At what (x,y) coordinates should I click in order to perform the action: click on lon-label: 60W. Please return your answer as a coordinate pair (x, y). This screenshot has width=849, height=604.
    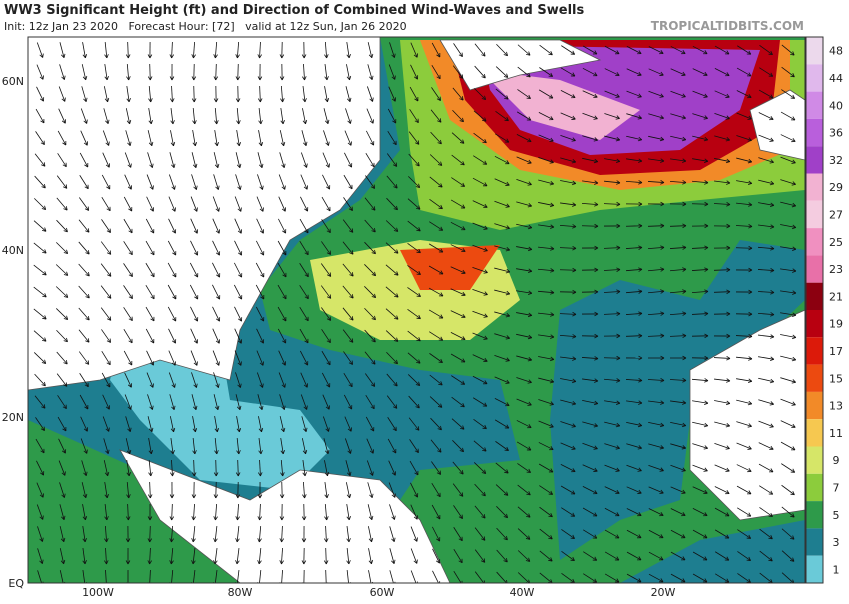
    Looking at the image, I should click on (382, 592).